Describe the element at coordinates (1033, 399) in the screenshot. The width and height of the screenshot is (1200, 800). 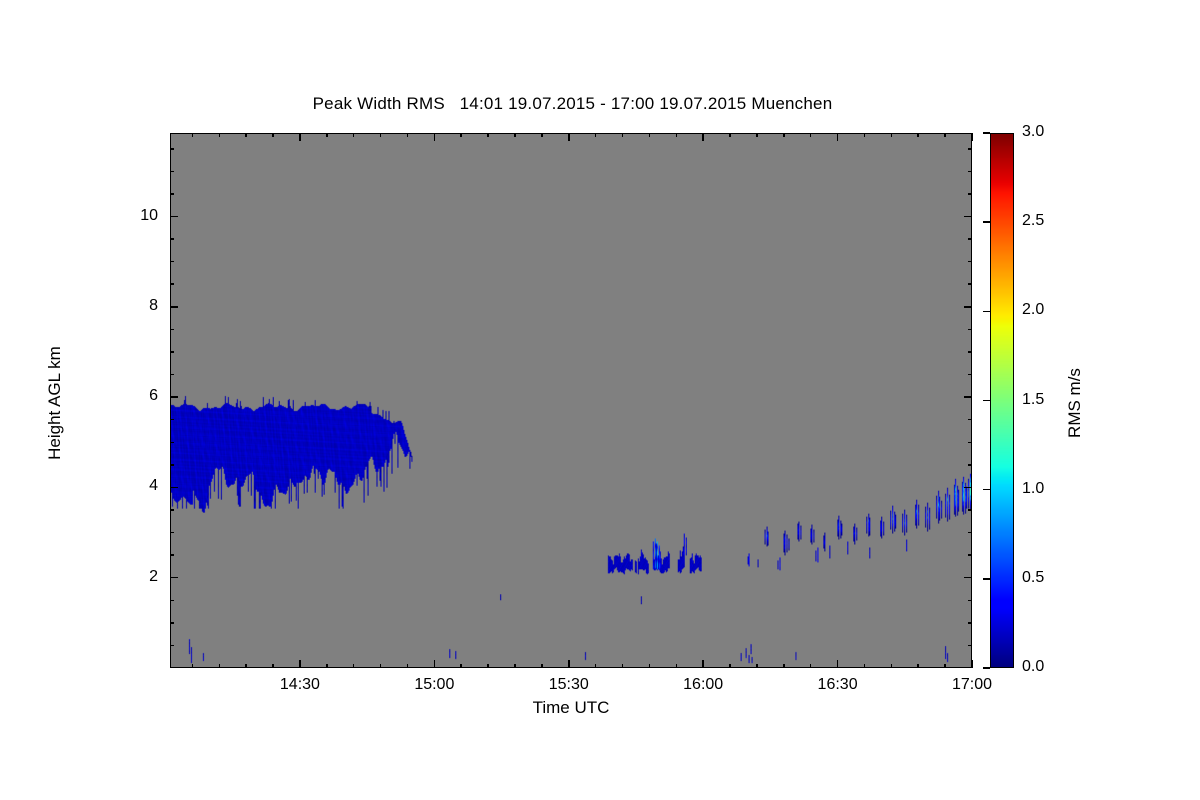
I see `colorbar-tick-label: 1.5` at that location.